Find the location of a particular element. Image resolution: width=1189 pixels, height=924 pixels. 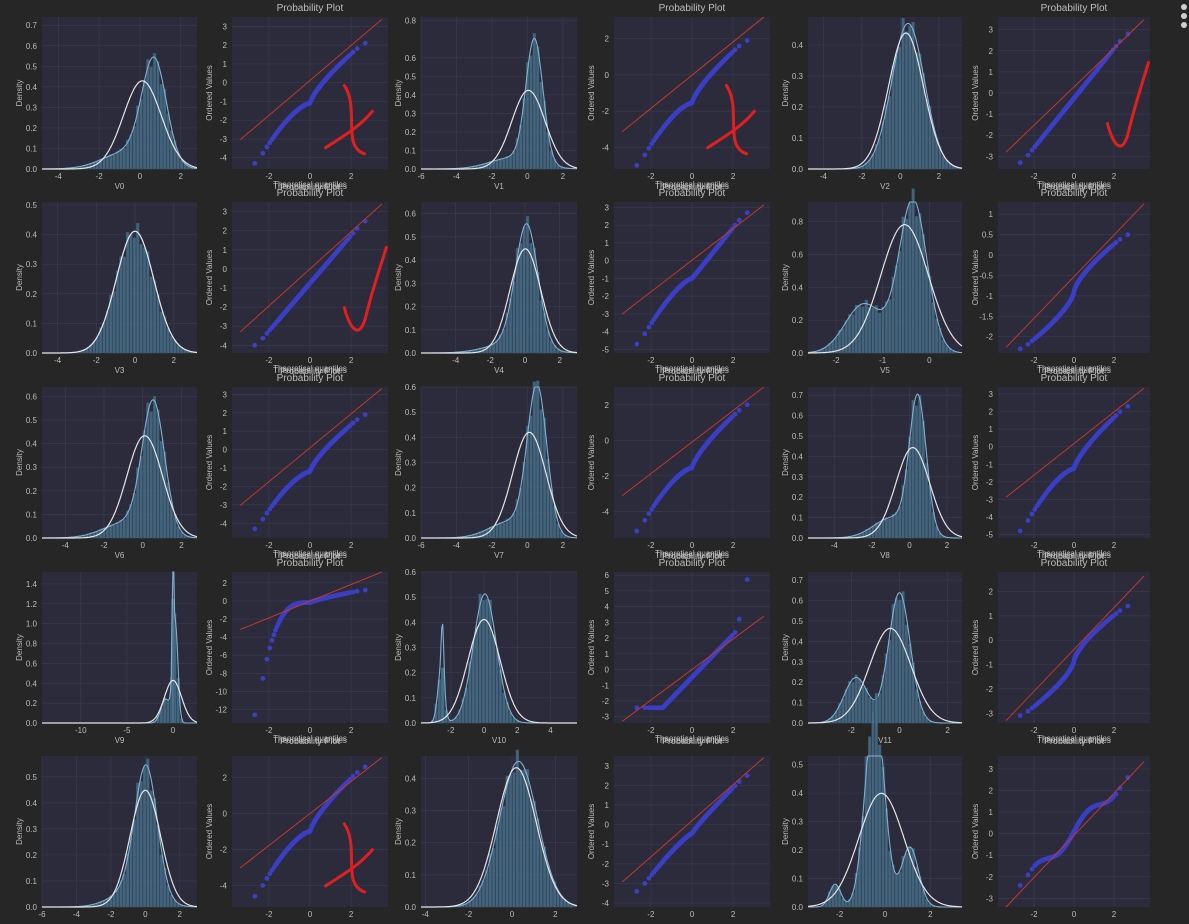

x-axis-label: V7 is located at coordinates (499, 555).